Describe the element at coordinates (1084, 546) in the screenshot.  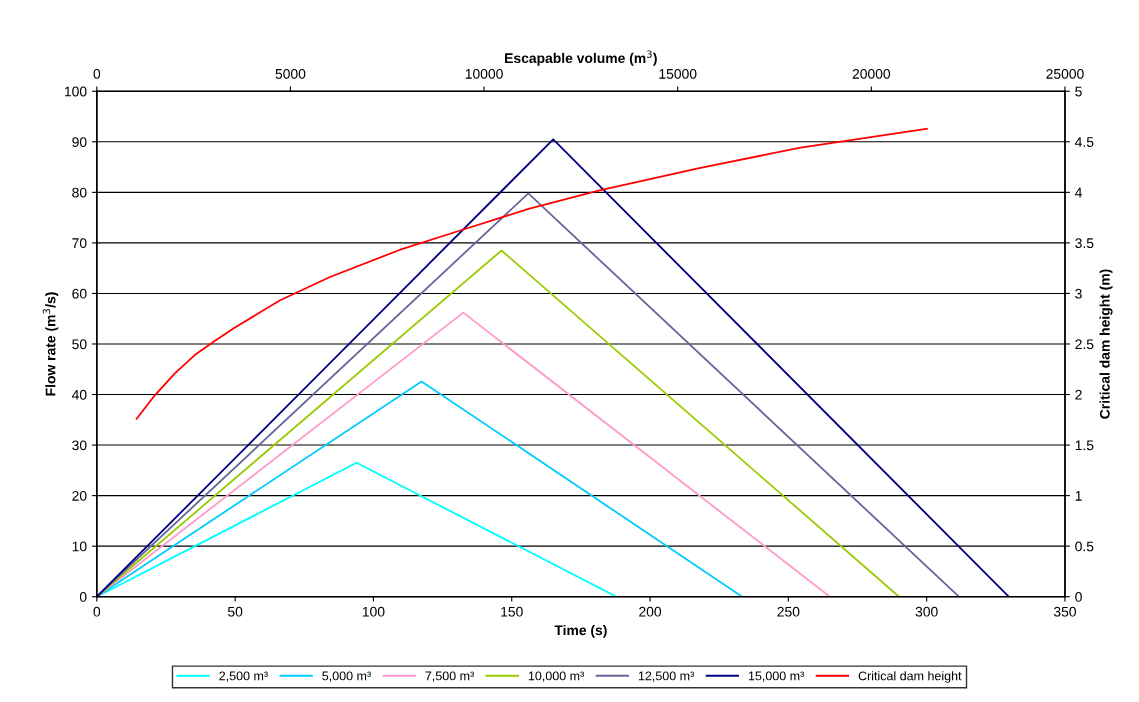
I see `y2-tick-label: 0.5` at that location.